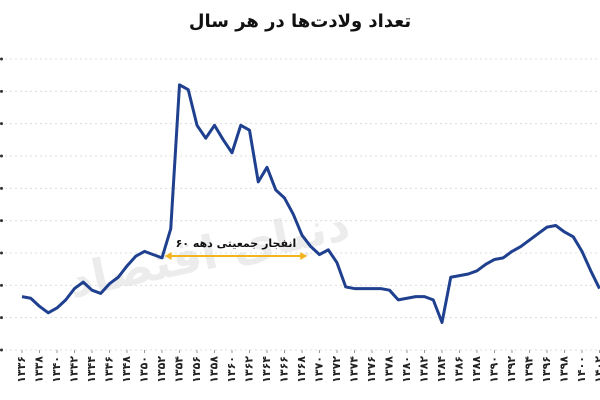 The width and height of the screenshot is (600, 400). I want to click on x-tick-label: ۱۳۷۴, so click(354, 369).